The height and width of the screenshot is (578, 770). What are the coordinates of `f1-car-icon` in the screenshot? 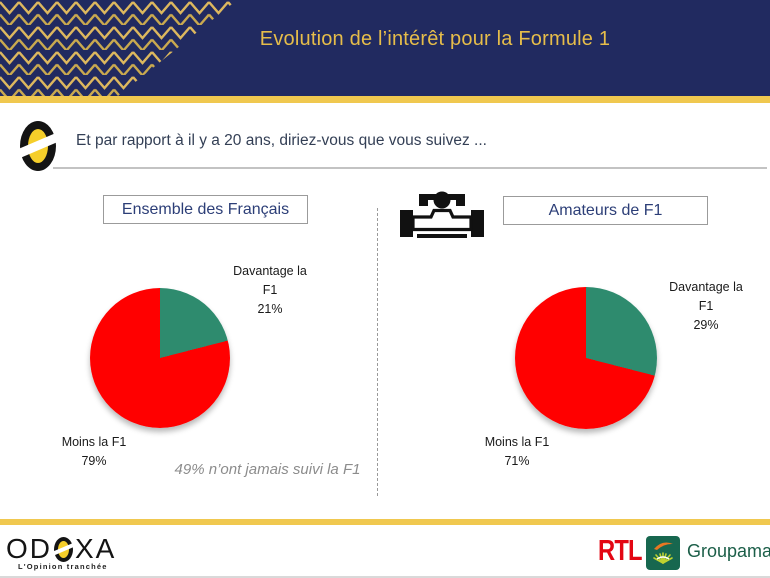 It's located at (442, 214).